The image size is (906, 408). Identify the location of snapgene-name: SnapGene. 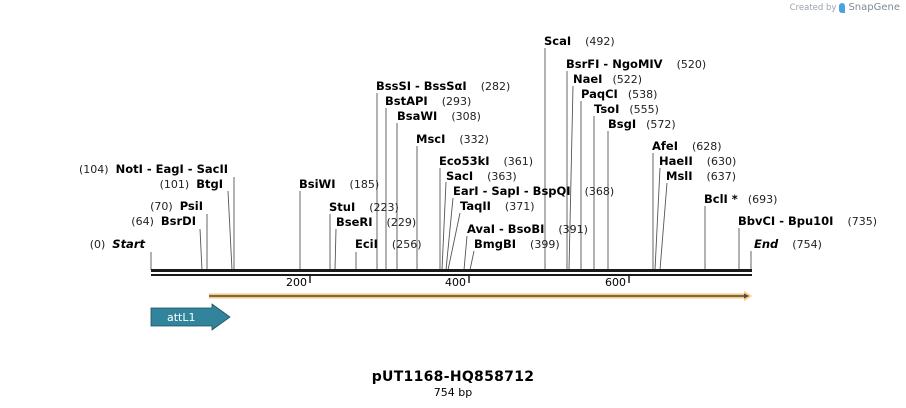
(874, 7).